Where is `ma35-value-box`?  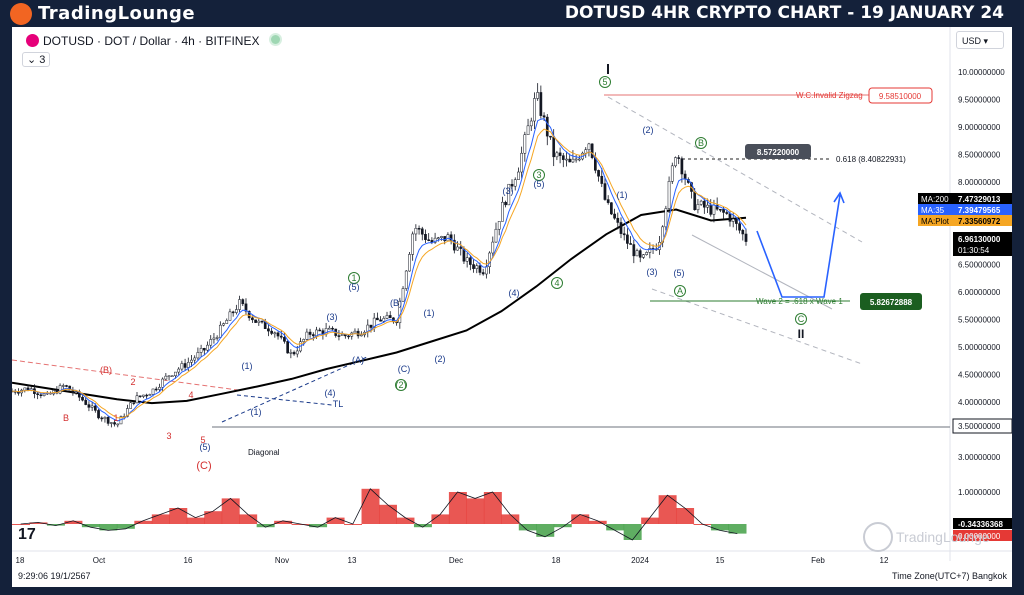 ma35-value-box is located at coordinates (982, 209).